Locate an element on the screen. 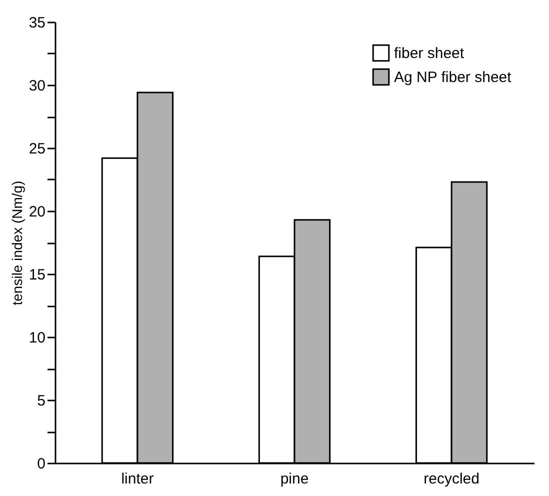 This screenshot has width=549, height=496. y-tick-label: 35 is located at coordinates (37, 23).